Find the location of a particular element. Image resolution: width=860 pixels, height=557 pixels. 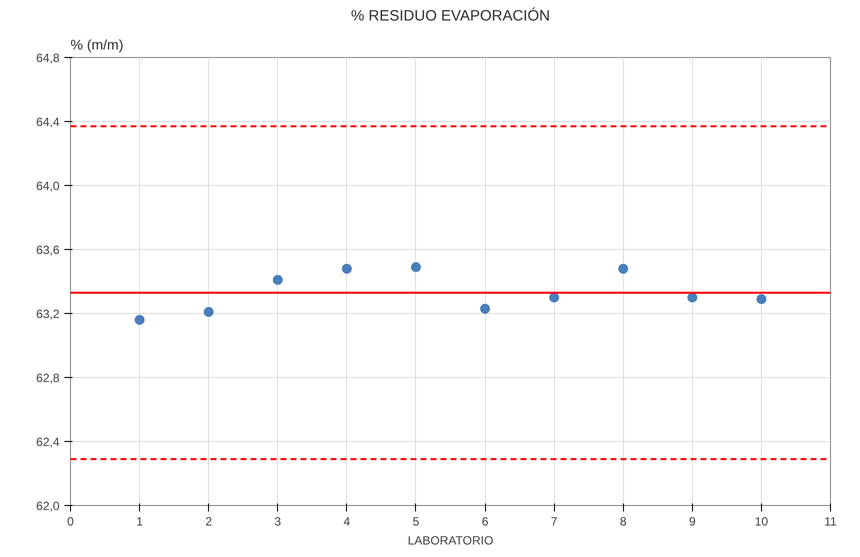

x-tick-label: 0 is located at coordinates (70, 521).